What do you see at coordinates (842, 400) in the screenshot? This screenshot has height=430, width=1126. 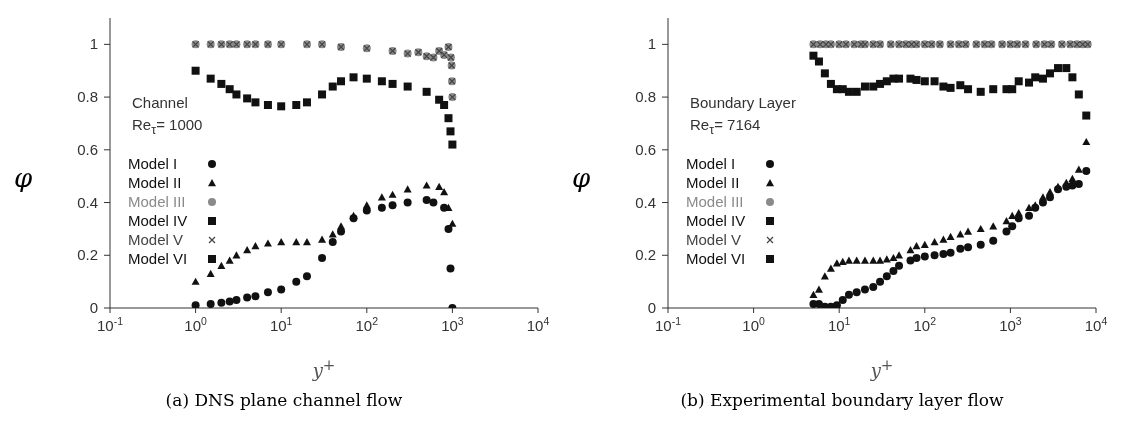 I see `text: (b) Experimental boundary layer flow` at bounding box center [842, 400].